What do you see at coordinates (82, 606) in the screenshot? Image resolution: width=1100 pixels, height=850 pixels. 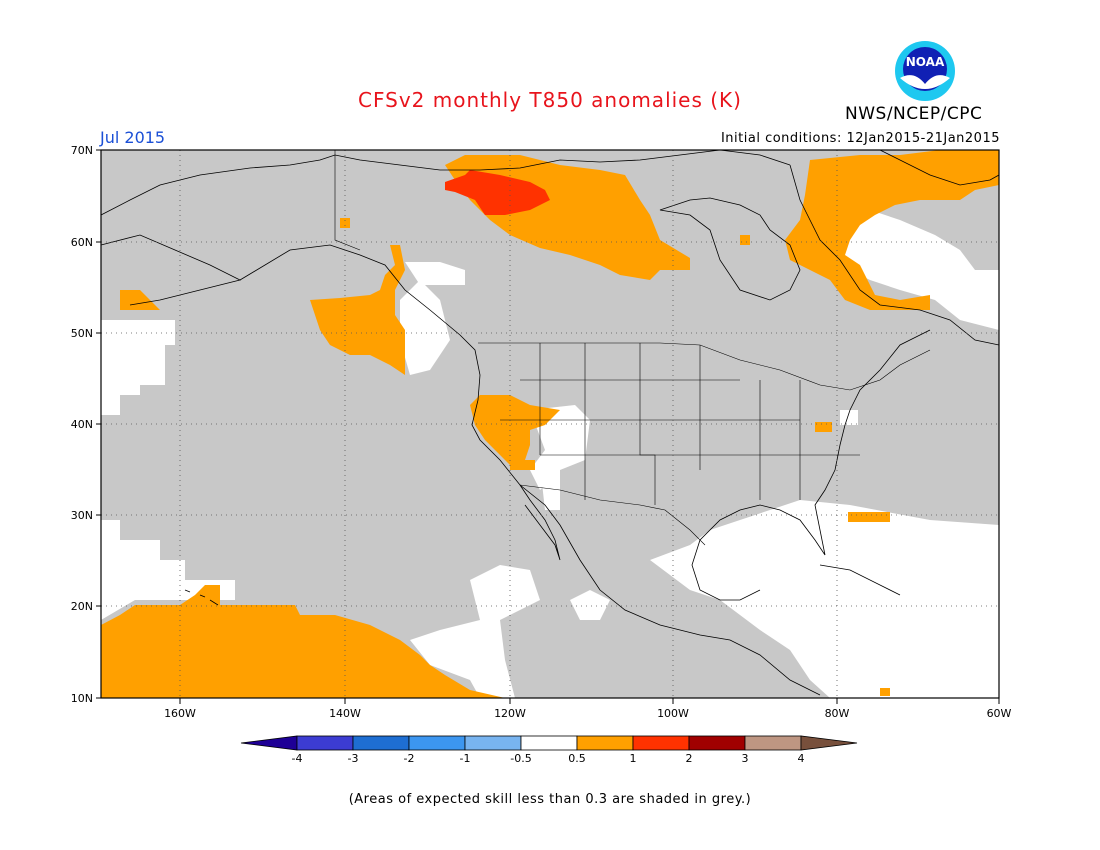 I see `lat-label: 20N` at bounding box center [82, 606].